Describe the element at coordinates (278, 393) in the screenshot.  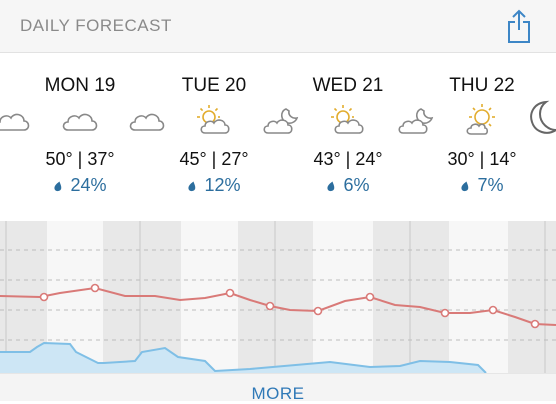
I see `more-button: MORE` at that location.